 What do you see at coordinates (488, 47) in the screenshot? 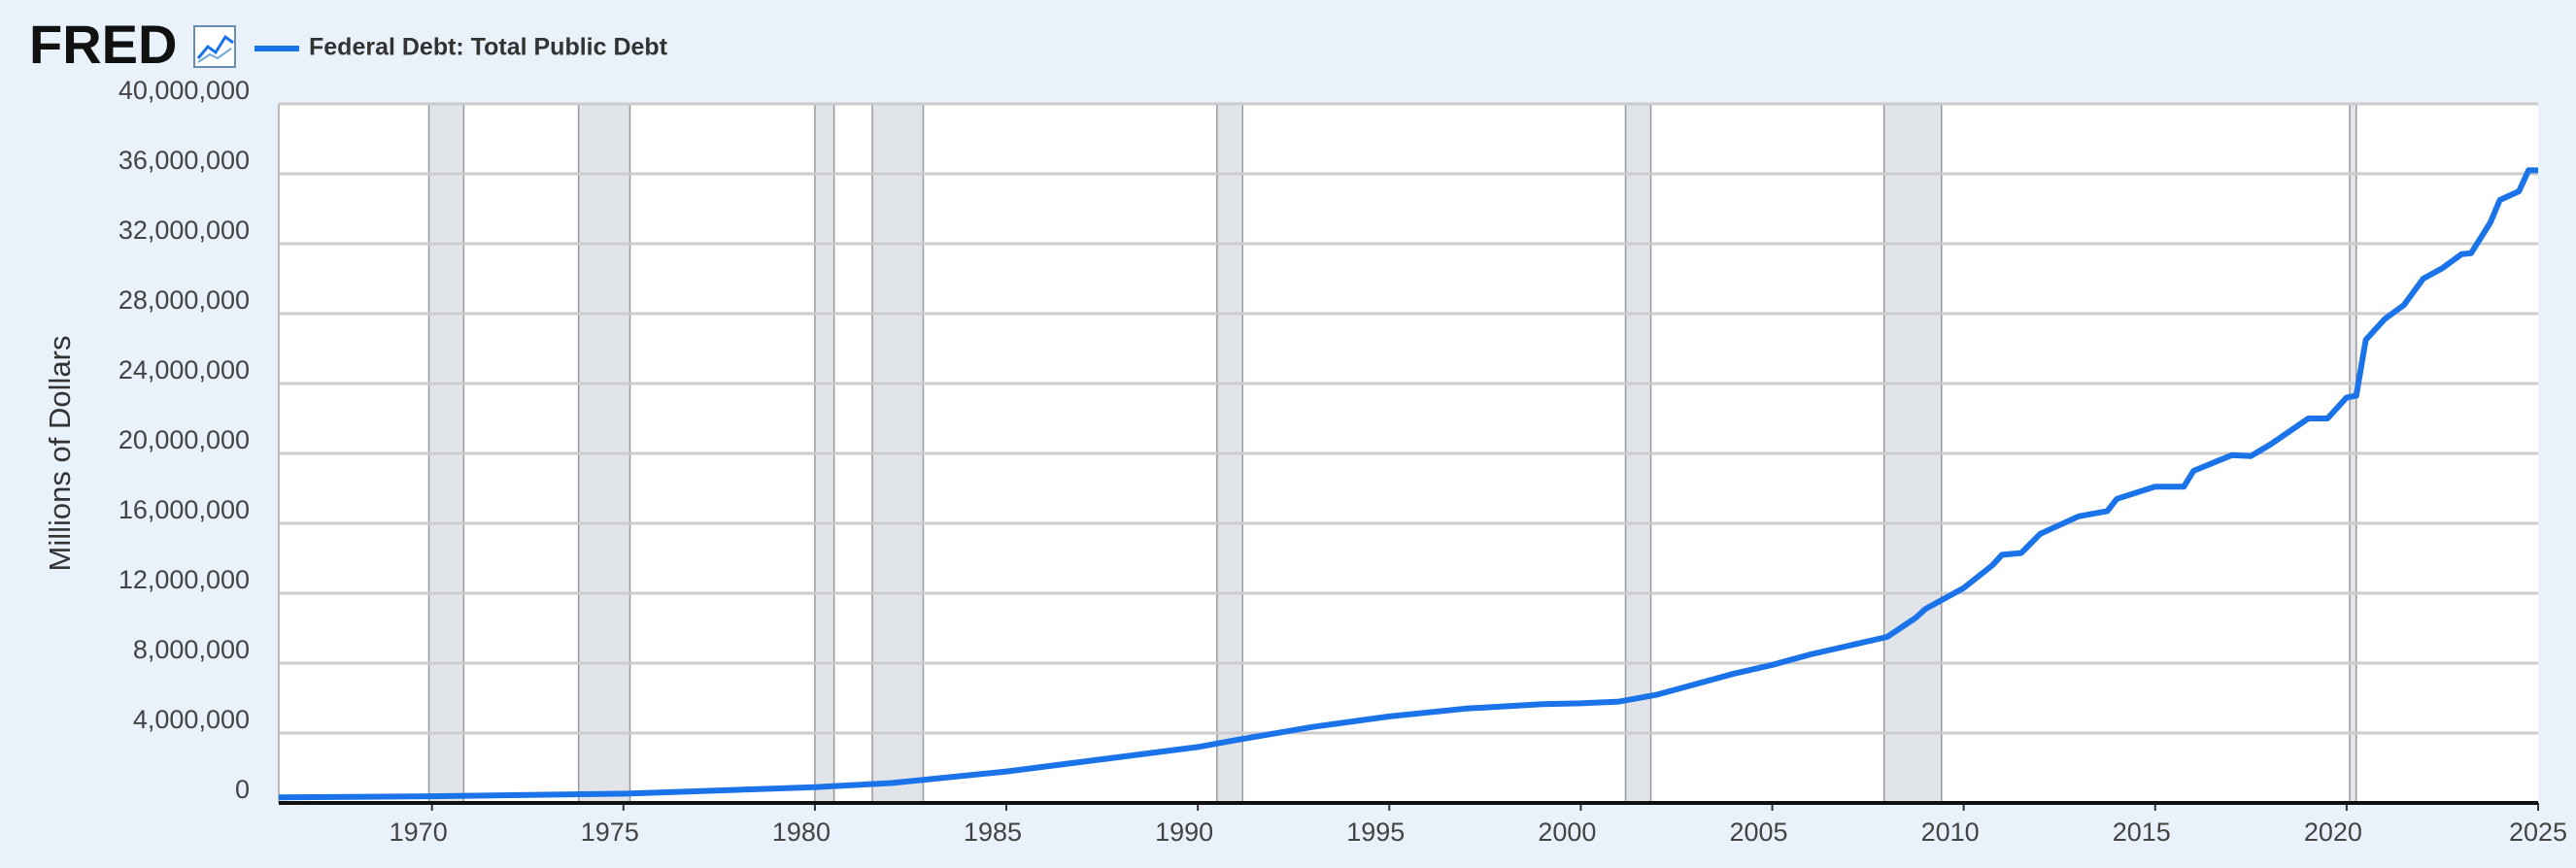
I see `legend-label: Federal Debt: Total Public Debt` at bounding box center [488, 47].